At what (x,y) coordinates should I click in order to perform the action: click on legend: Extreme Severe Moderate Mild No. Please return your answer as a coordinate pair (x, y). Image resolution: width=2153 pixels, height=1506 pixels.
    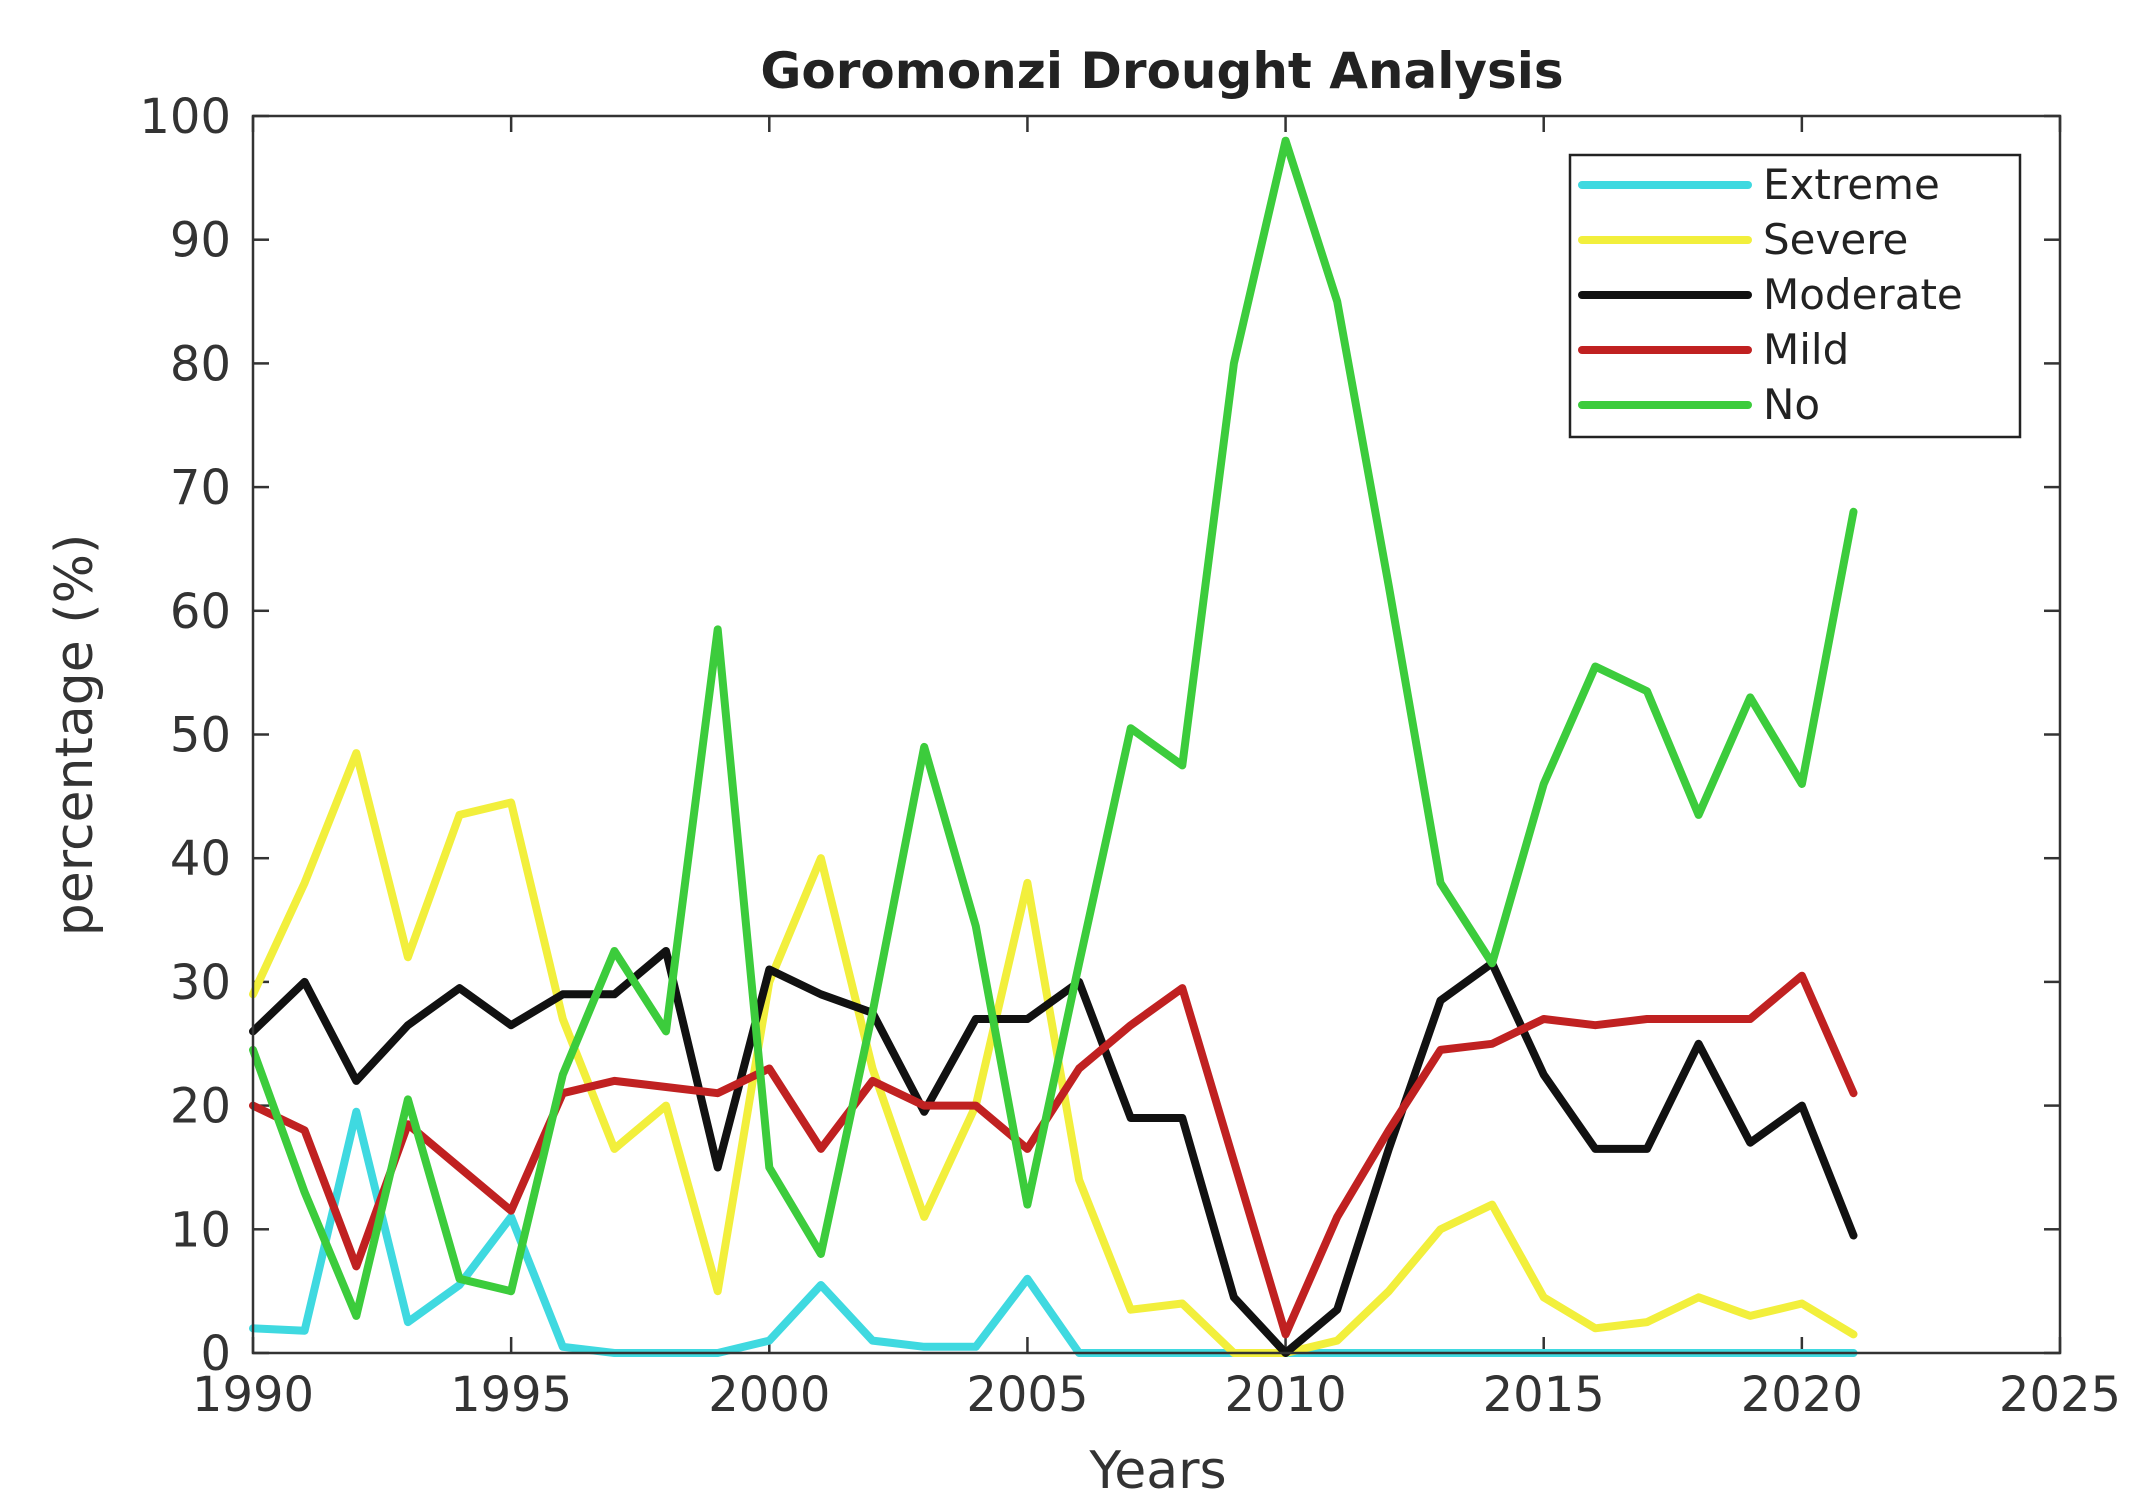
    Looking at the image, I should click on (1795, 296).